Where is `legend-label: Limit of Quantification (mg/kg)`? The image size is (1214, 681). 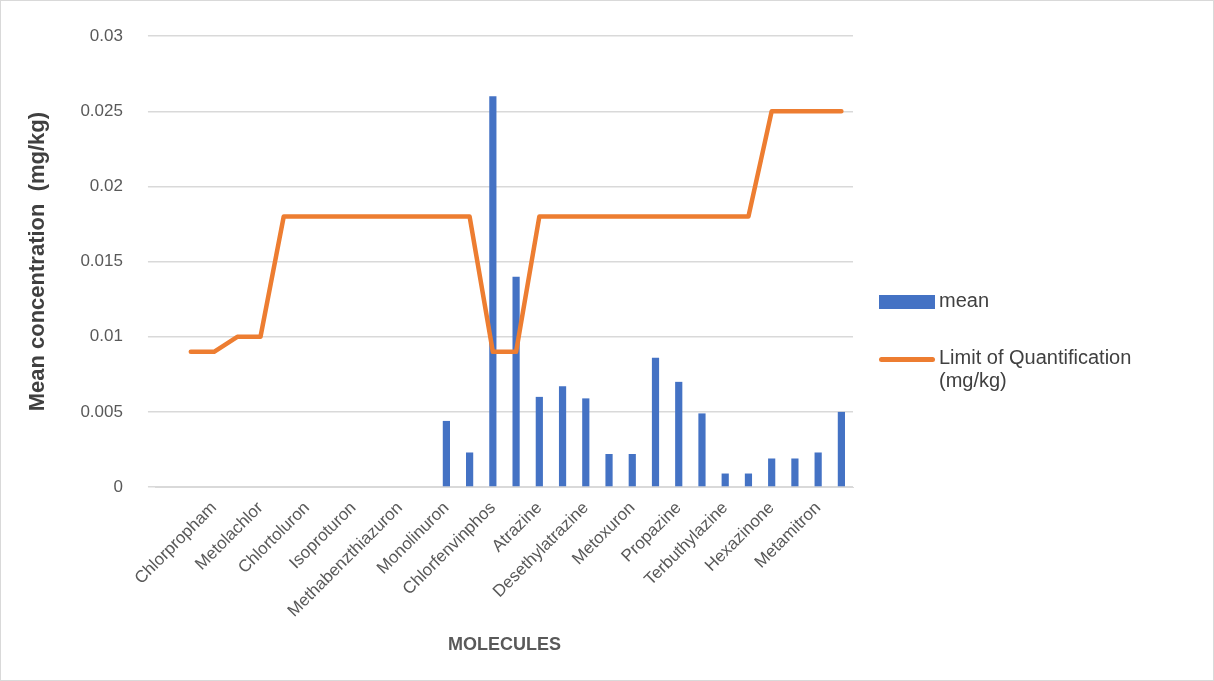
legend-label: Limit of Quantification (mg/kg) is located at coordinates (1036, 369).